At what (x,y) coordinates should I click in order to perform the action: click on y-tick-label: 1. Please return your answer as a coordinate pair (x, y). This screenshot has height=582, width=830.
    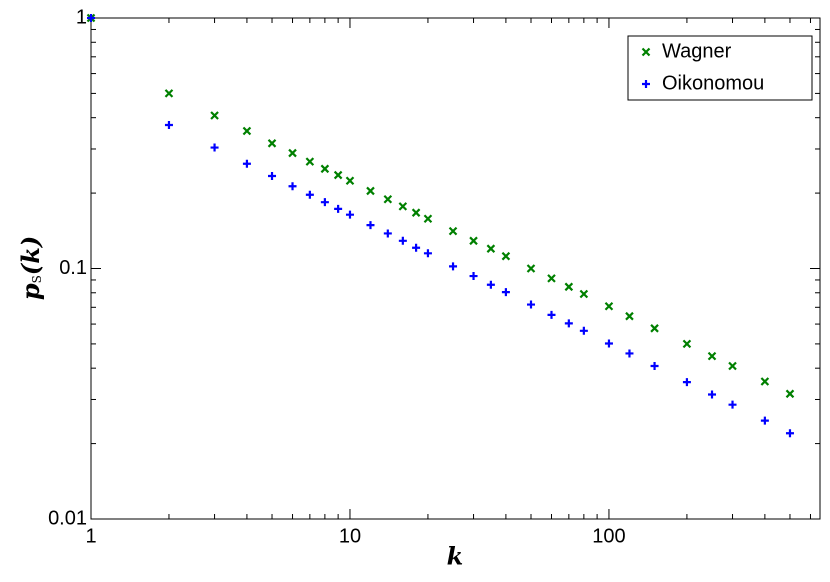
    Looking at the image, I should click on (81, 17).